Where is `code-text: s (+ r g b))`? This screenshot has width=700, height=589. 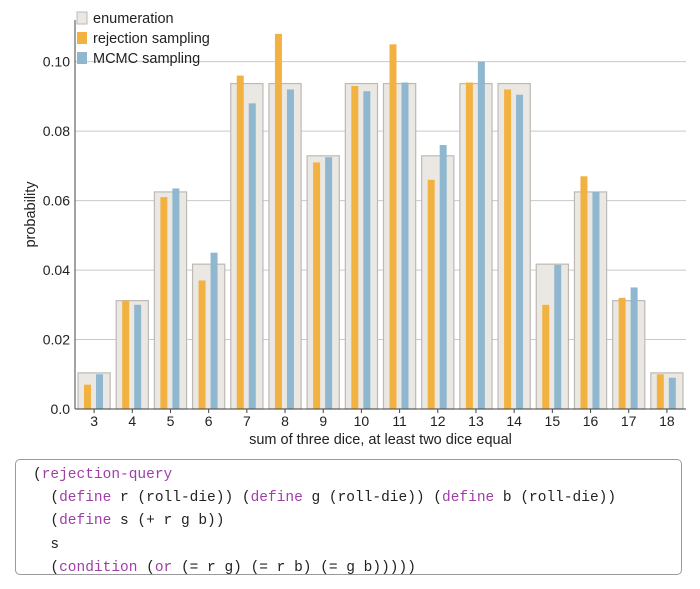
code-text: s (+ r g b)) is located at coordinates (168, 521).